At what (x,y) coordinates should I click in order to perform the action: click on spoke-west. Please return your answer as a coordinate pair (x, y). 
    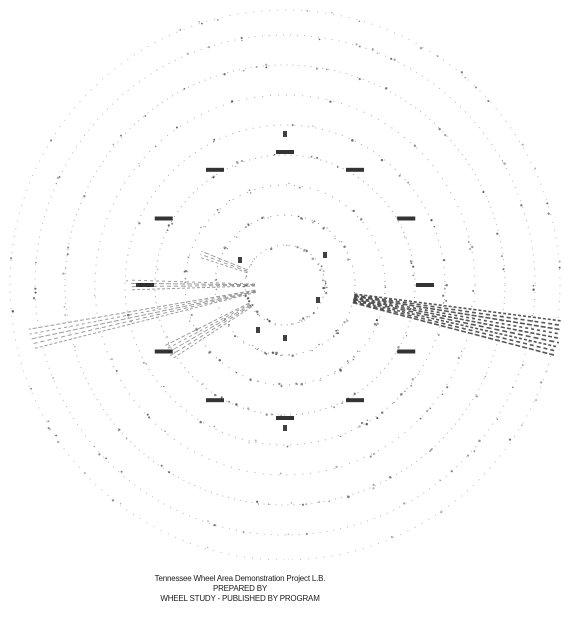
    Looking at the image, I should click on (143, 315).